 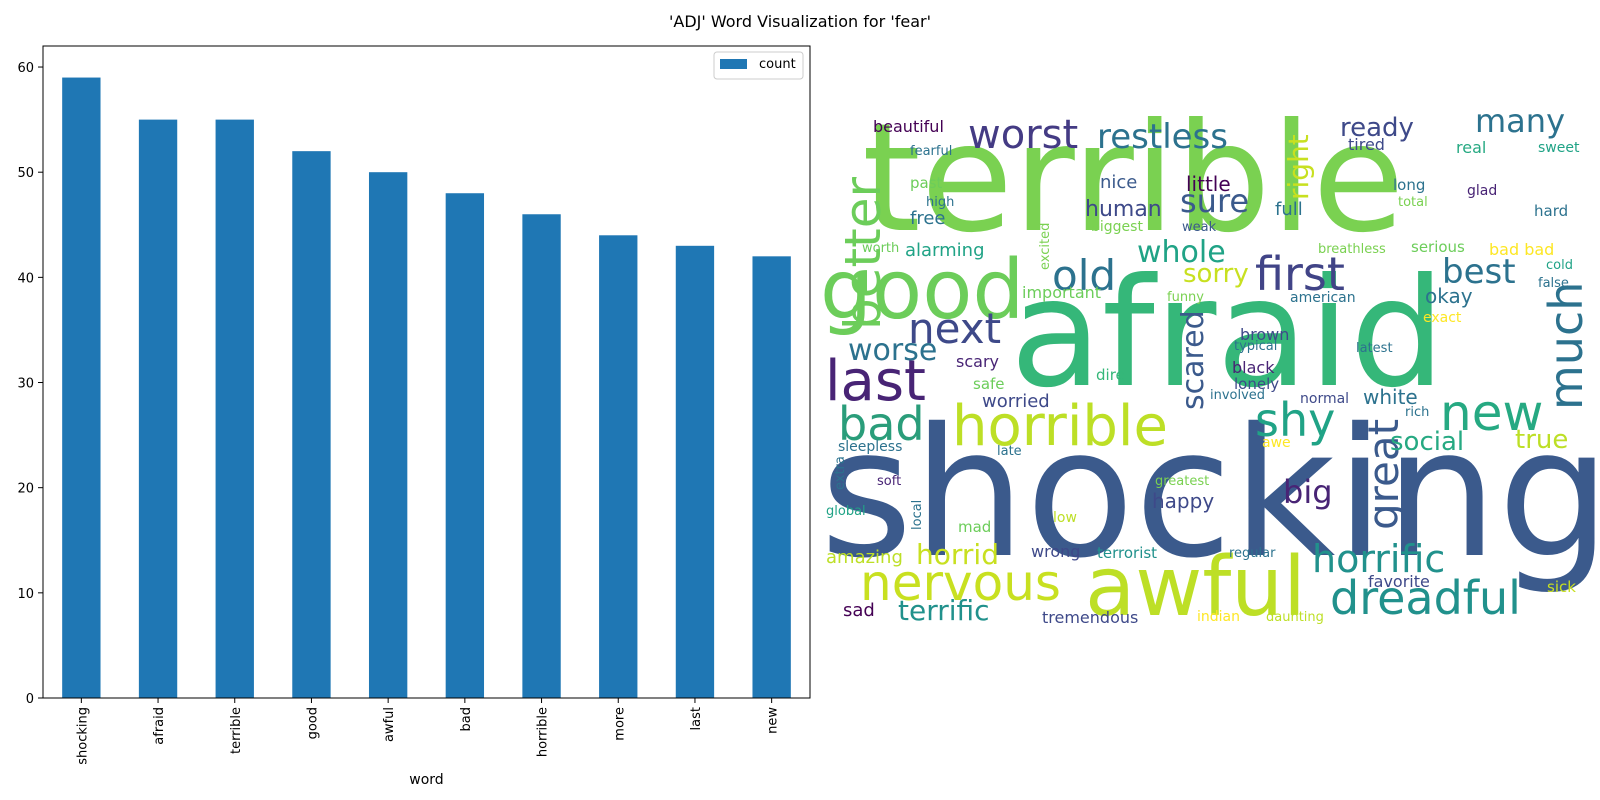 I want to click on cloud-word-worried: worried, so click(x=1016, y=401).